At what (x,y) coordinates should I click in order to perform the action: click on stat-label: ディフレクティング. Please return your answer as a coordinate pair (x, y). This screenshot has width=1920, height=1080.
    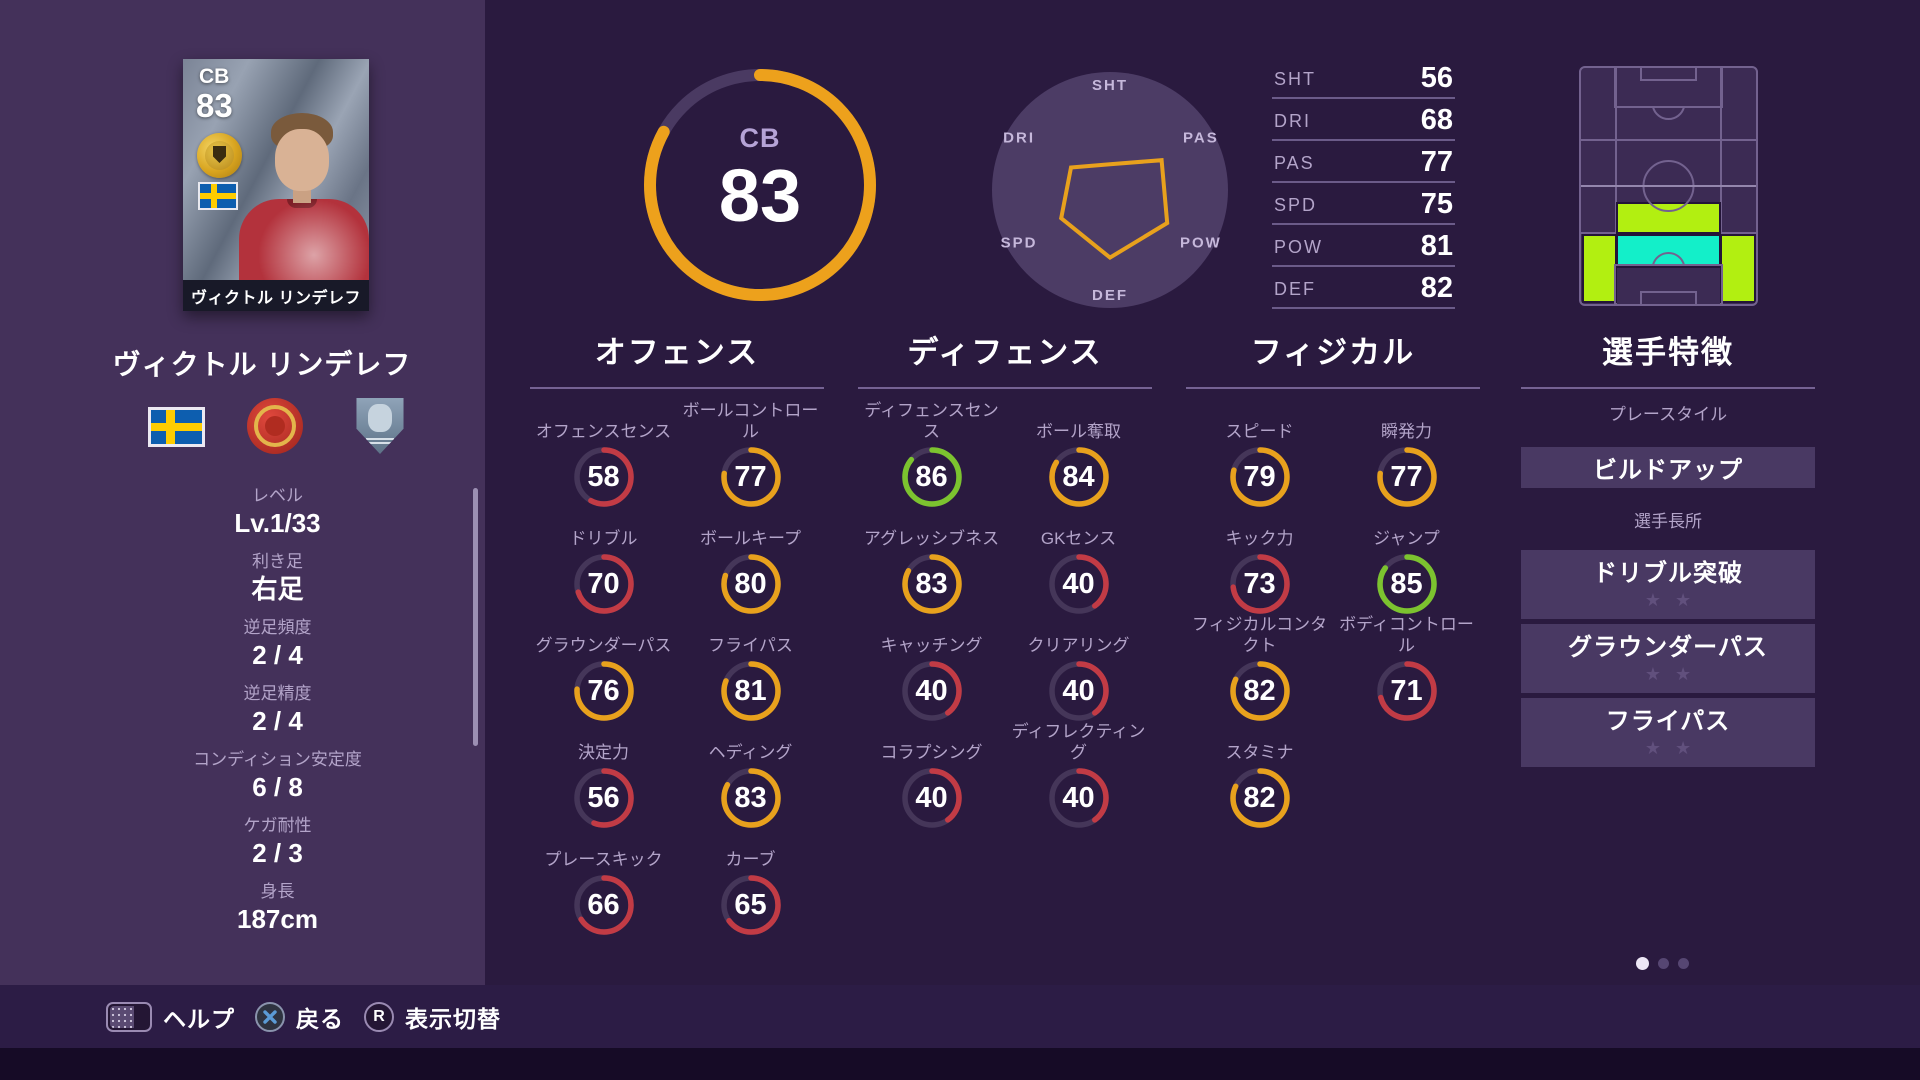
    Looking at the image, I should click on (1078, 742).